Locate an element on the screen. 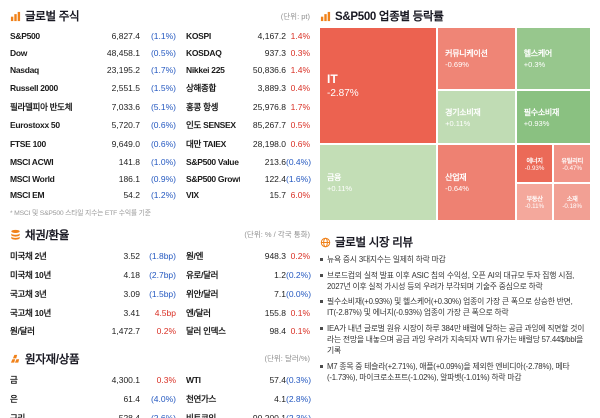 This screenshot has height=418, width=600. instrument-value: 3.09 is located at coordinates (131, 293).